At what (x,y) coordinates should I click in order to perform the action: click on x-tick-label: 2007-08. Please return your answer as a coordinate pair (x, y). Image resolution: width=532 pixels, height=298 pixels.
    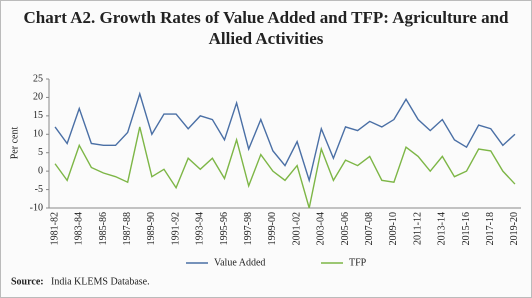
    Looking at the image, I should click on (369, 228).